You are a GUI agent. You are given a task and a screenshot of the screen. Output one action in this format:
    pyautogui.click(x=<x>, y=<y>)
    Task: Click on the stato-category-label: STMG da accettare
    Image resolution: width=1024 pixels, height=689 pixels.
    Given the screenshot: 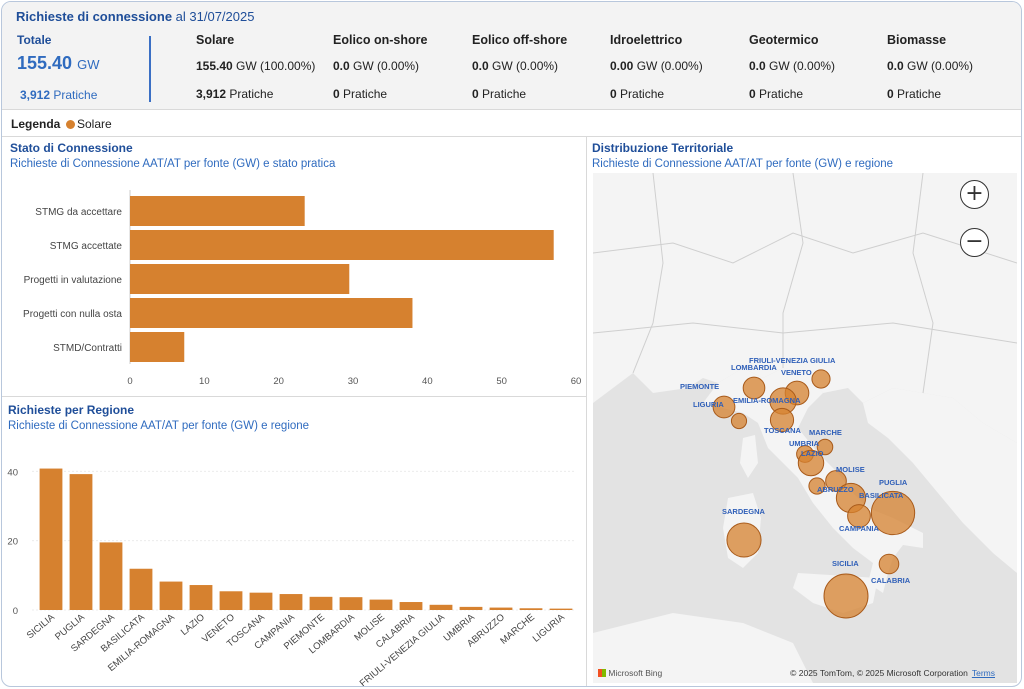 What is the action you would take?
    pyautogui.click(x=78, y=212)
    